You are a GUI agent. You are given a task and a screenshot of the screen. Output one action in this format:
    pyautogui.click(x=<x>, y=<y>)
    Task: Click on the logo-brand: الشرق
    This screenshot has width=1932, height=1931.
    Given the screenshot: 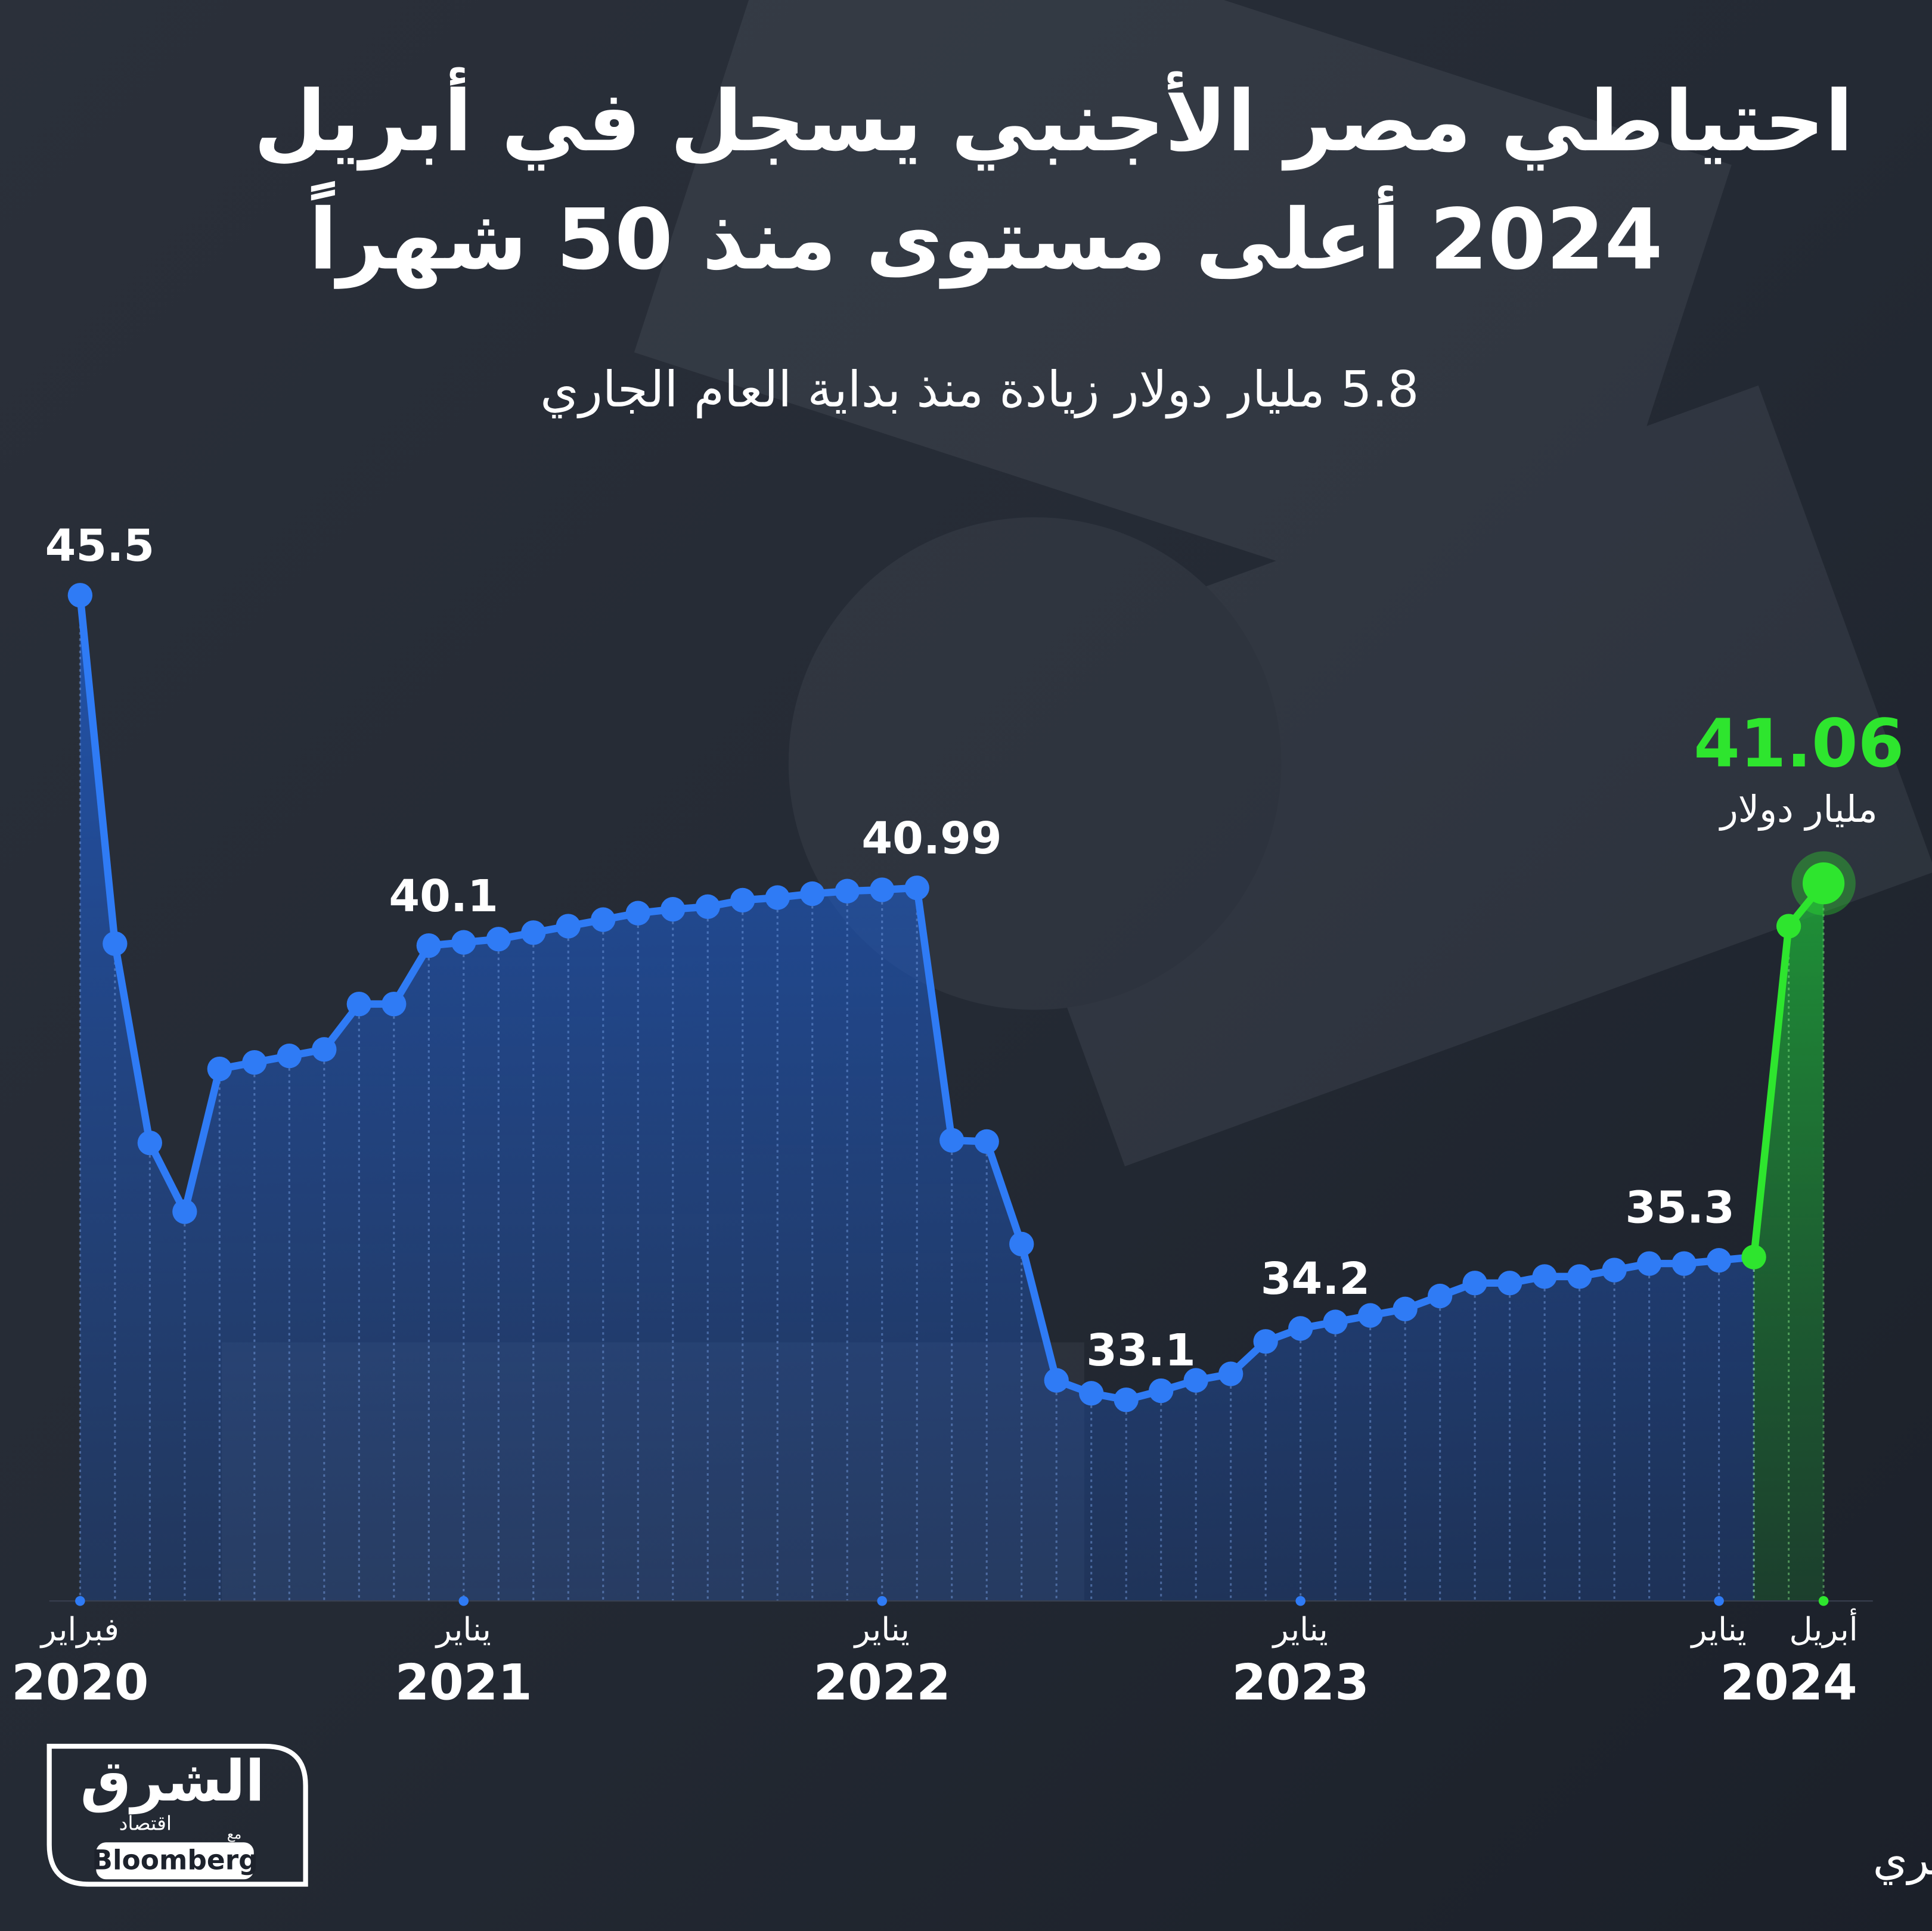 What is the action you would take?
    pyautogui.click(x=172, y=1782)
    